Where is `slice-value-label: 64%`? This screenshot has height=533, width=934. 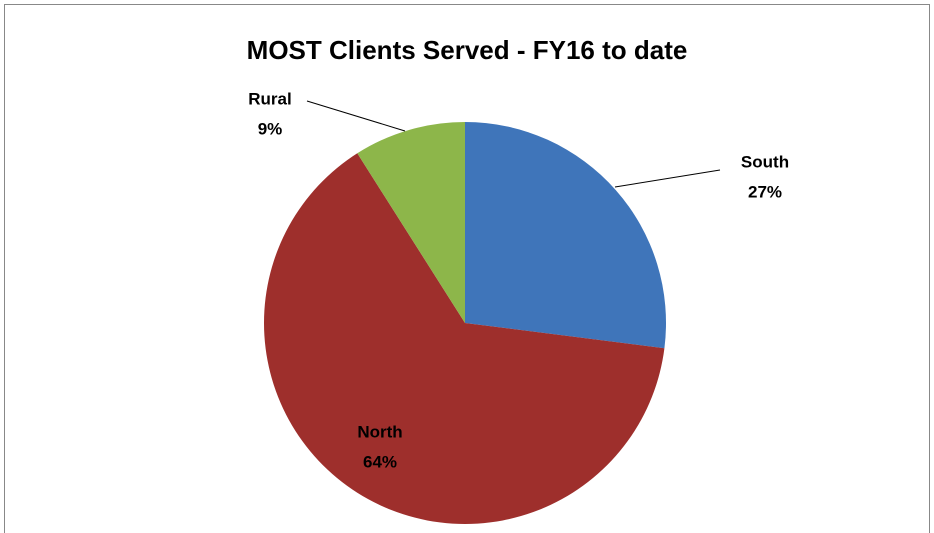
slice-value-label: 64% is located at coordinates (380, 461).